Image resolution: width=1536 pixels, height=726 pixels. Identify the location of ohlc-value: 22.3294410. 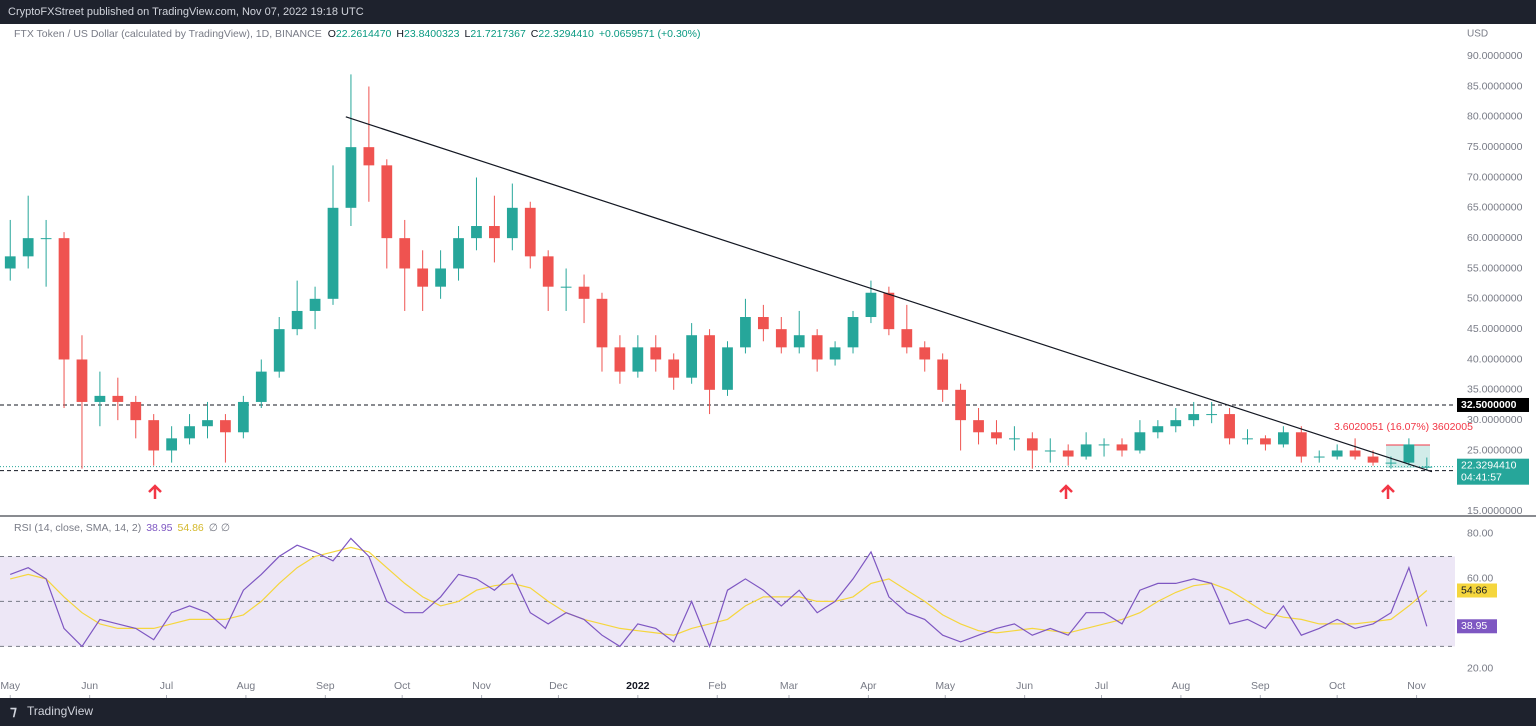
(566, 34).